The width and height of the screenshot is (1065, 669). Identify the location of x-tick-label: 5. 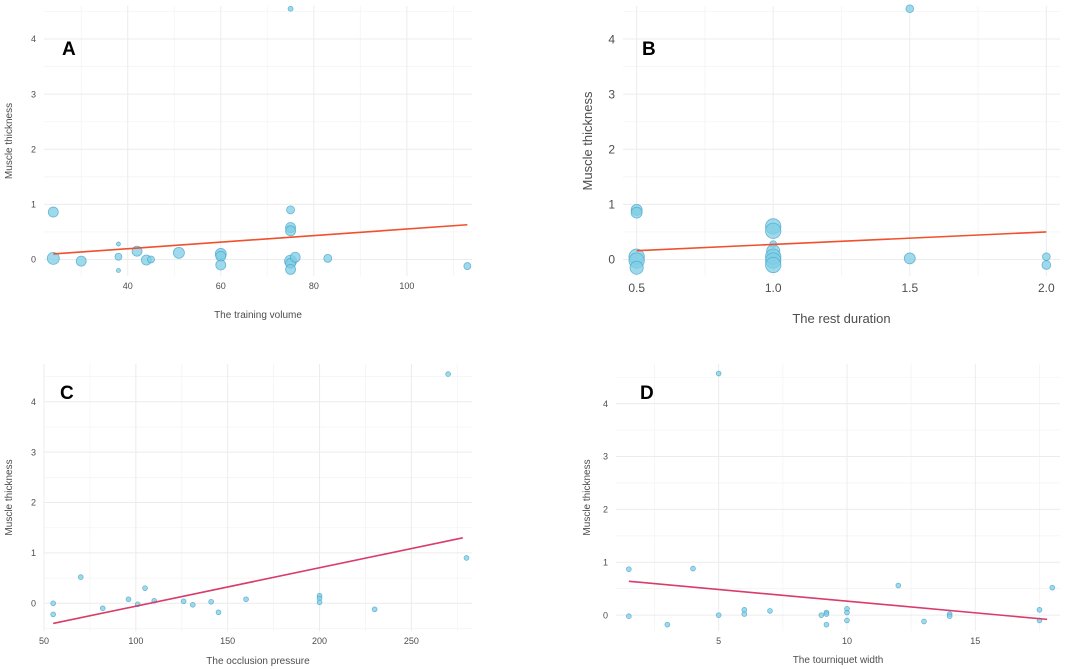
(718, 641).